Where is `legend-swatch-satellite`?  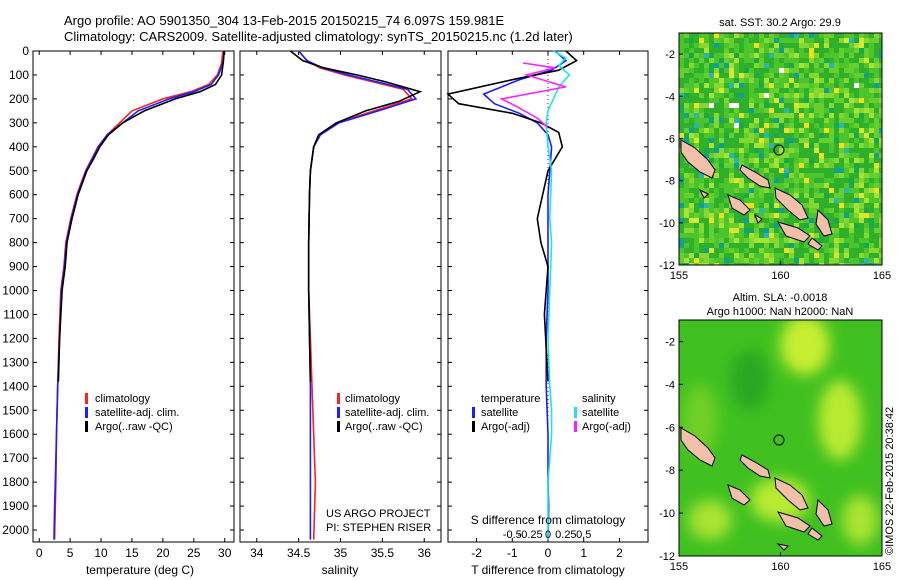
legend-swatch-satellite is located at coordinates (86, 412).